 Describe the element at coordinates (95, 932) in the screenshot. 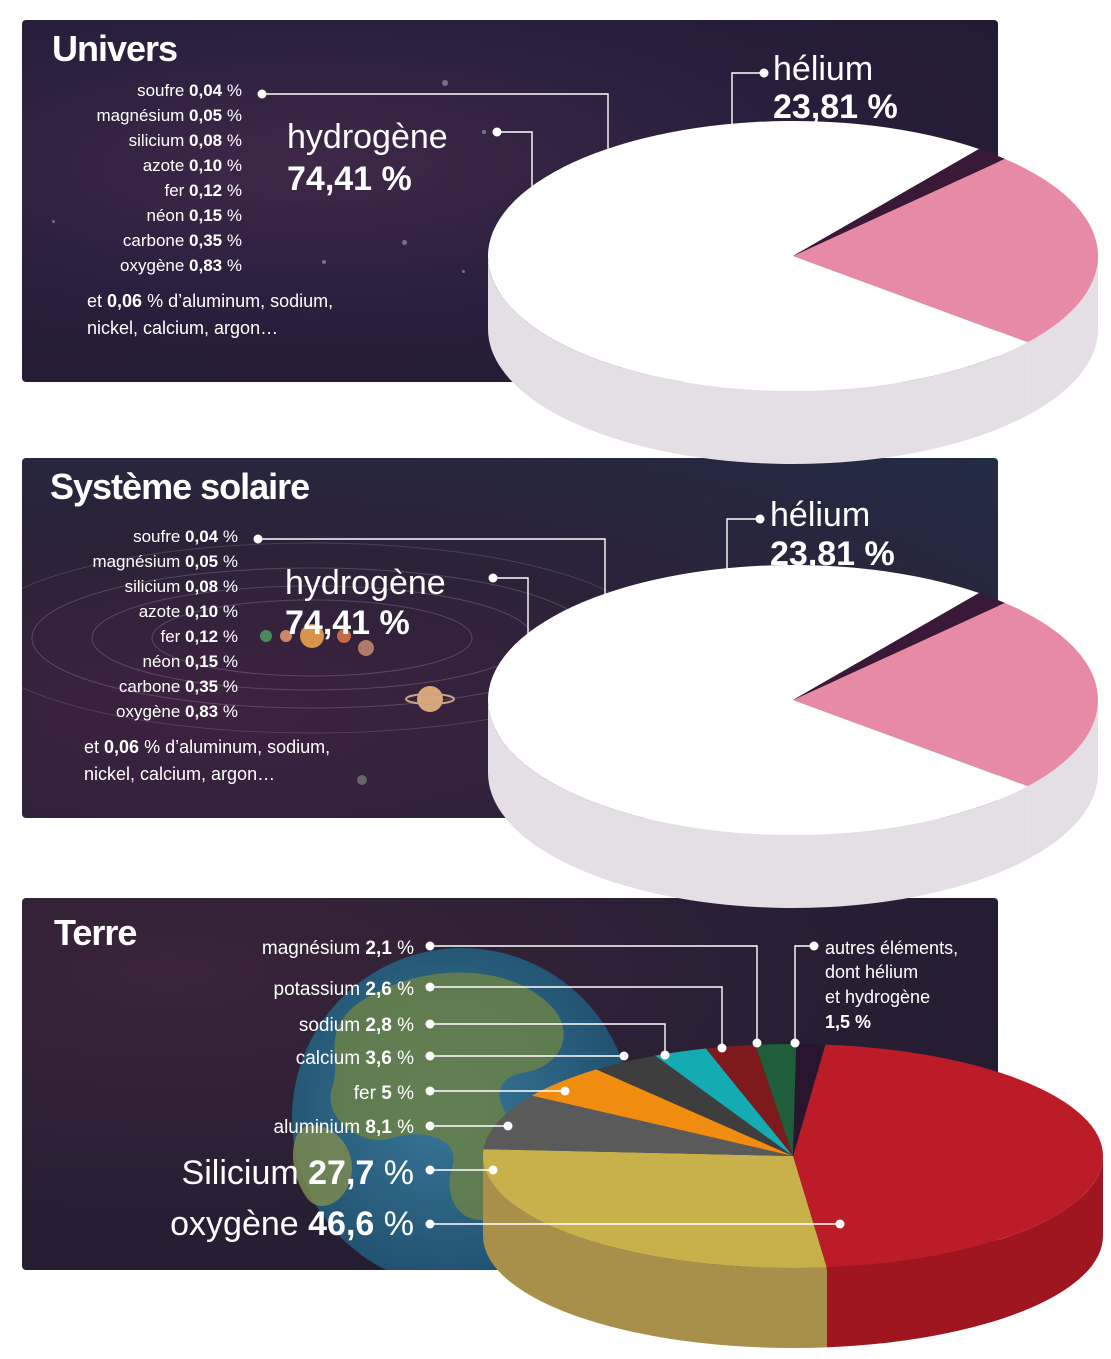

I see `panel-title-terre: Terre` at that location.